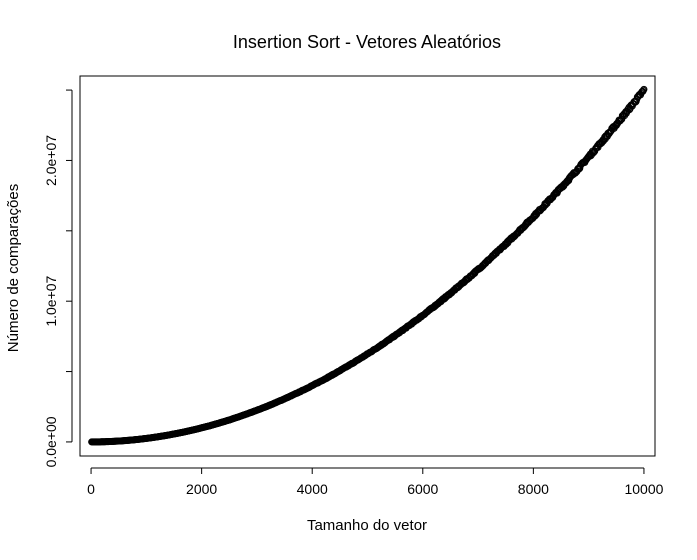 Image resolution: width=697 pixels, height=560 pixels. Describe the element at coordinates (51, 160) in the screenshot. I see `y-tick-label: 2.0e+07` at that location.